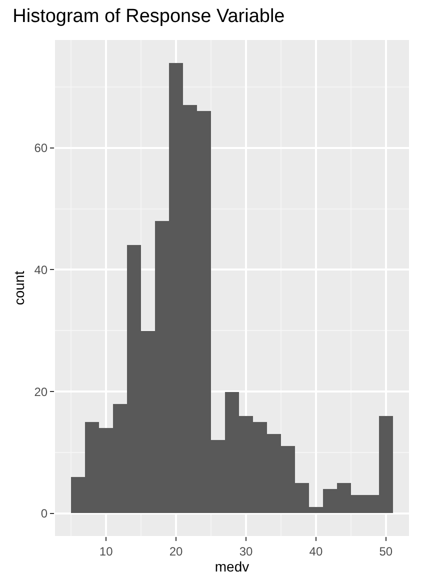 This screenshot has height=584, width=421. What do you see at coordinates (41, 148) in the screenshot?
I see `y-tick-label: 60` at bounding box center [41, 148].